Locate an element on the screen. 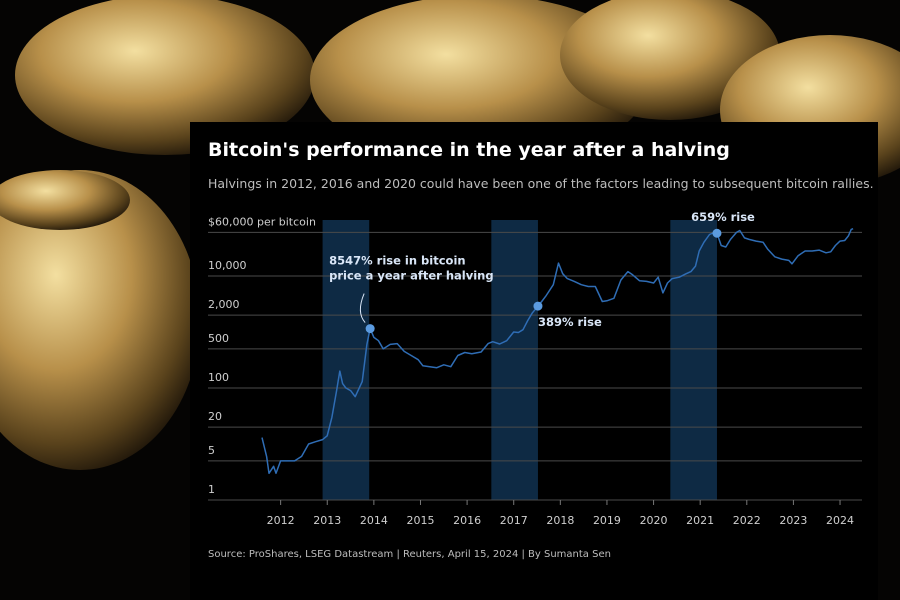  y-tick-label: 5 is located at coordinates (211, 450).